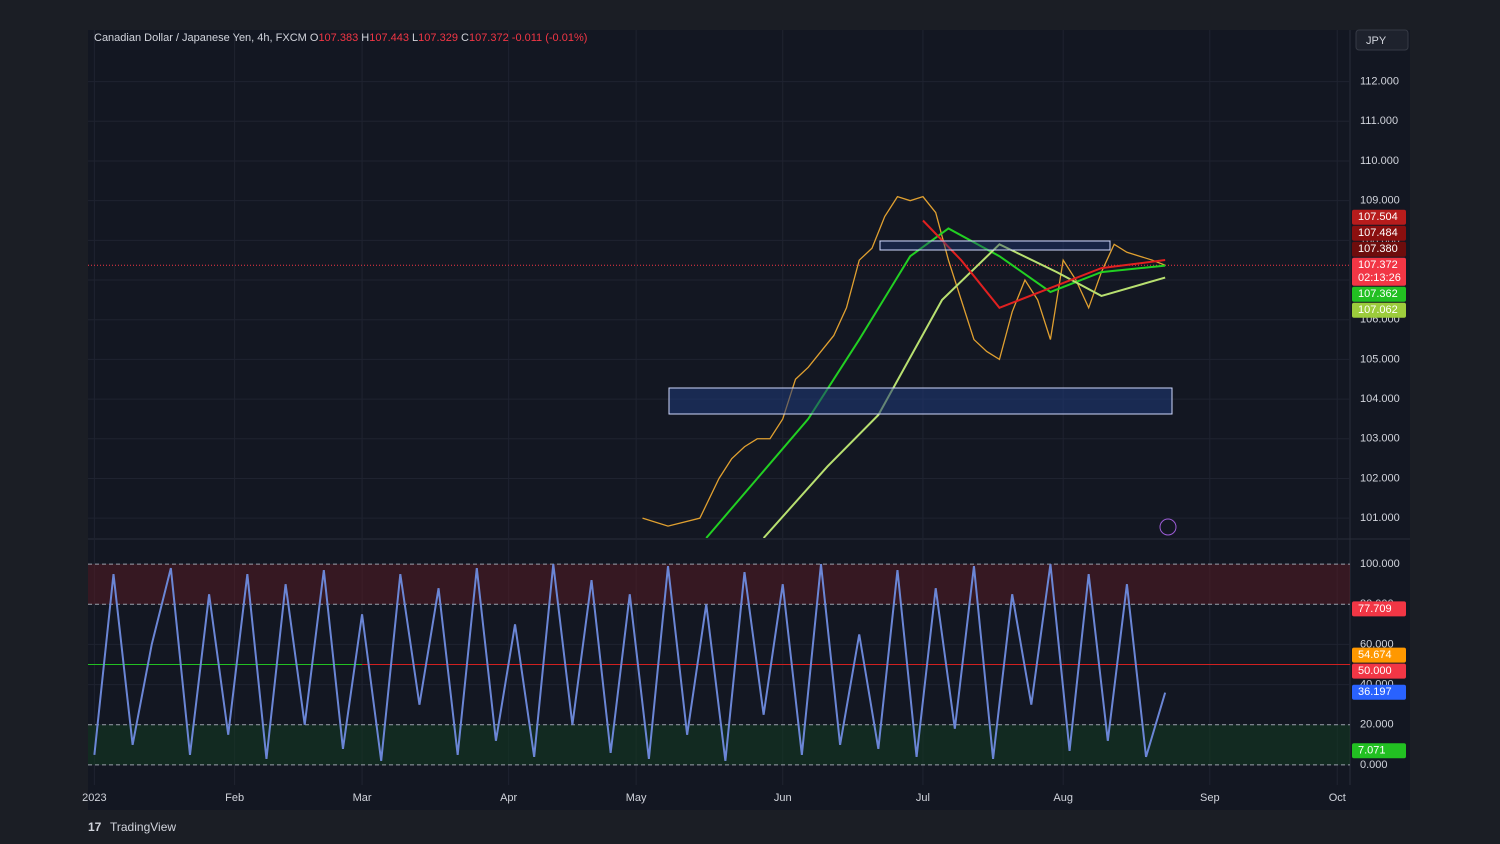  What do you see at coordinates (508, 798) in the screenshot?
I see `x-tick-label: Apr` at bounding box center [508, 798].